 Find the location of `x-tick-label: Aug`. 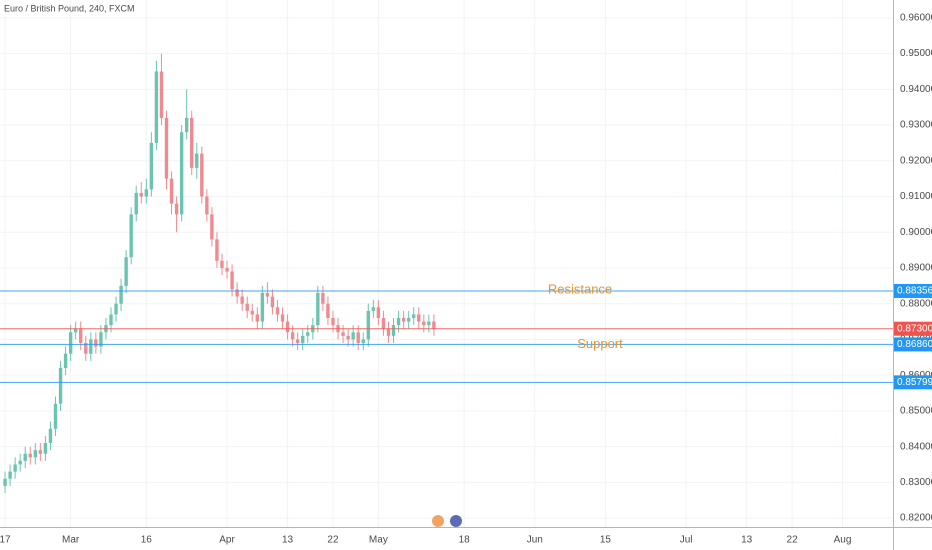

x-tick-label: Aug is located at coordinates (843, 540).